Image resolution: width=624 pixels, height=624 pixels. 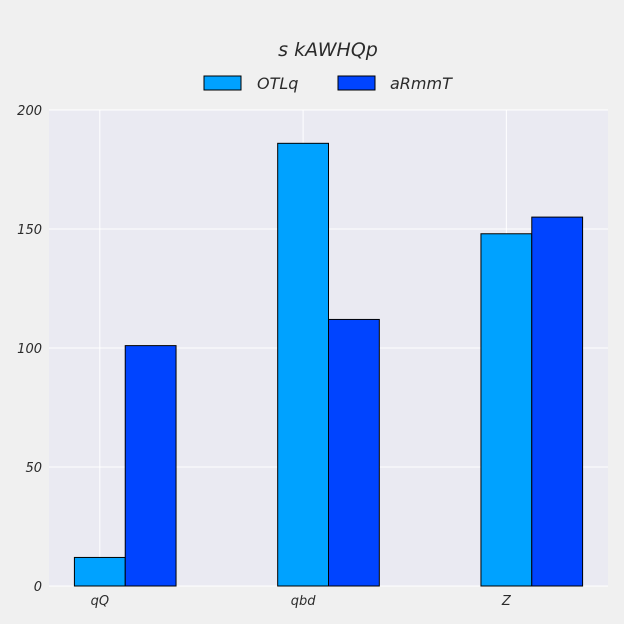 I want to click on bar-aRmmT-qQ, so click(x=150, y=466).